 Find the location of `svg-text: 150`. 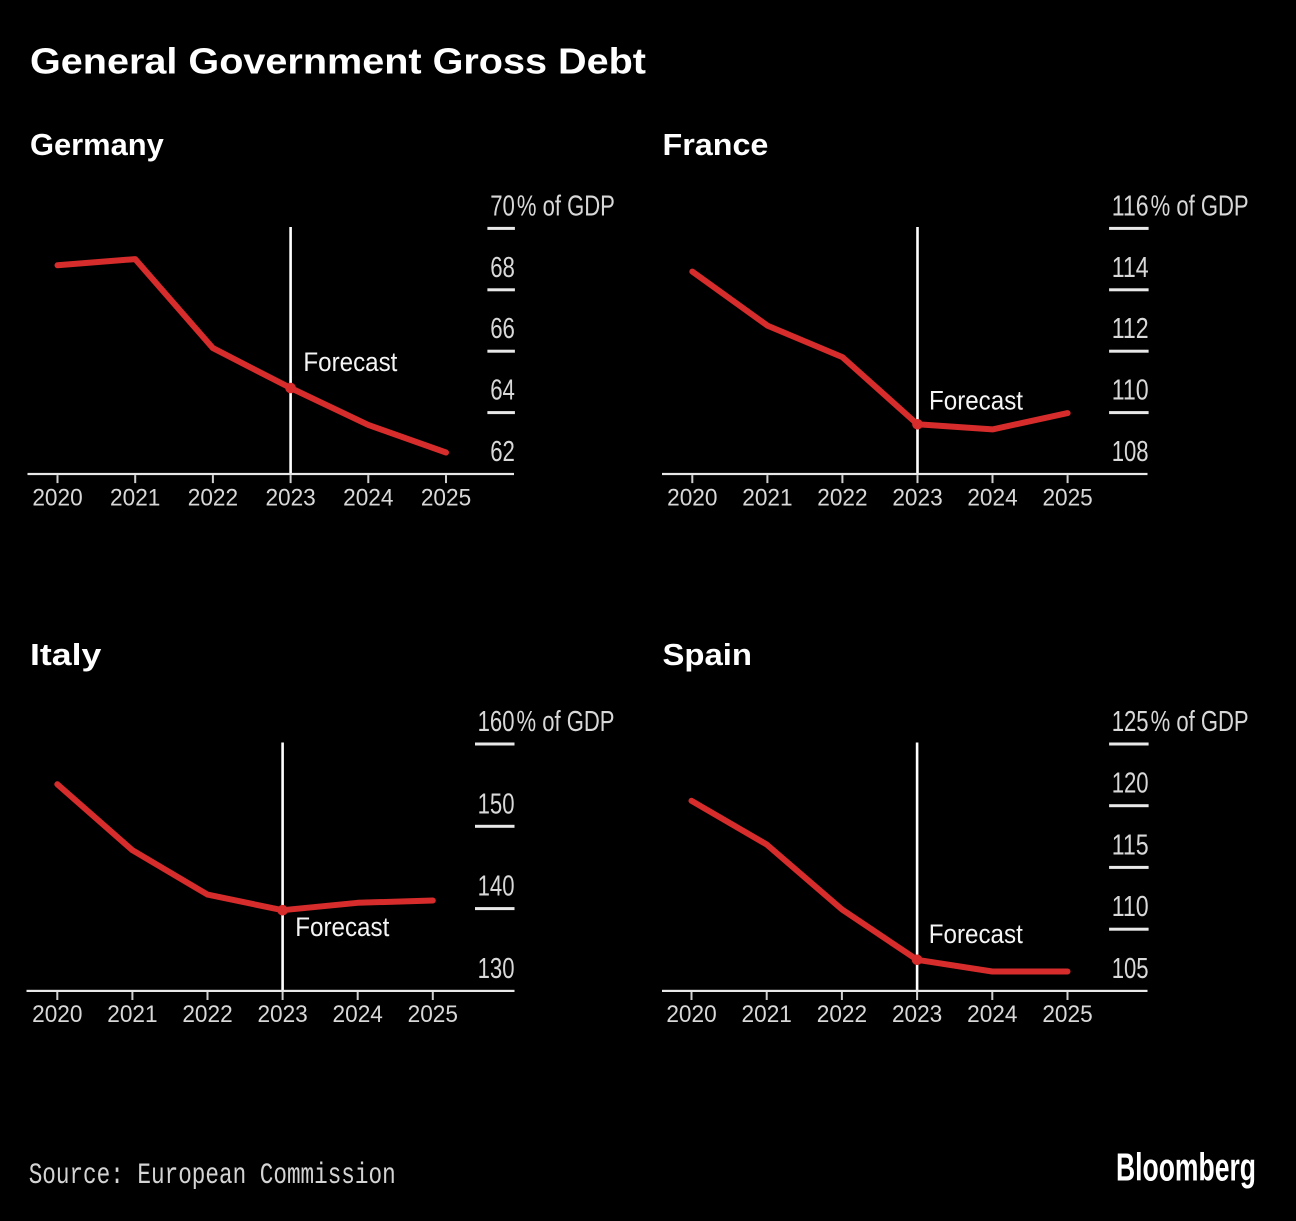

svg-text: 150 is located at coordinates (496, 804).